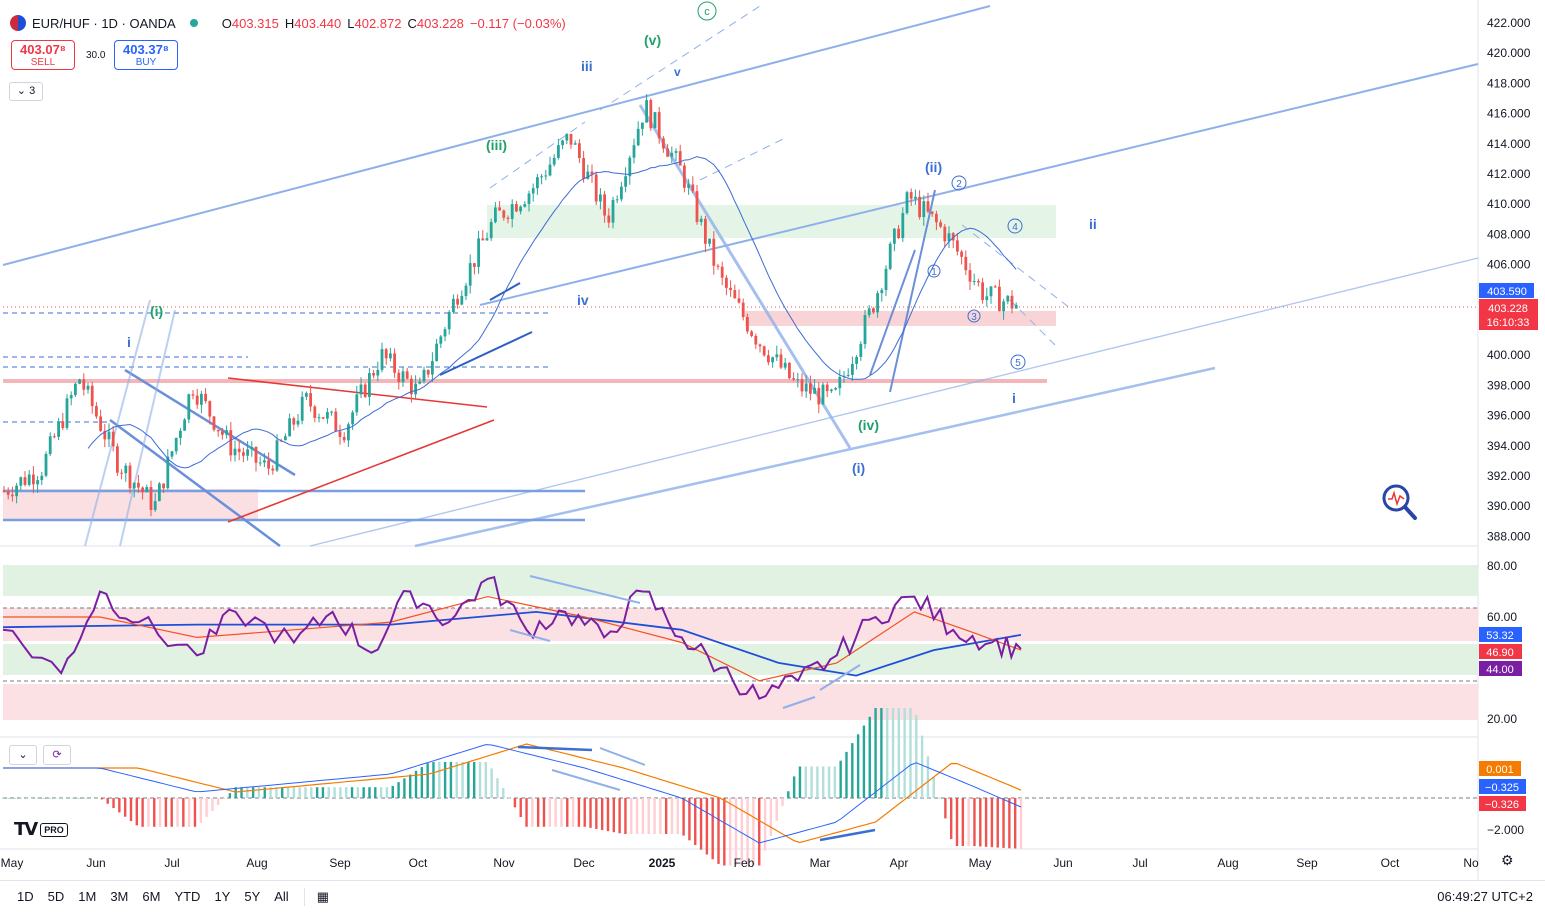 The width and height of the screenshot is (1545, 912). What do you see at coordinates (104, 23) in the screenshot?
I see `symbol-title: EUR/HUF · 1D · OANDA` at bounding box center [104, 23].